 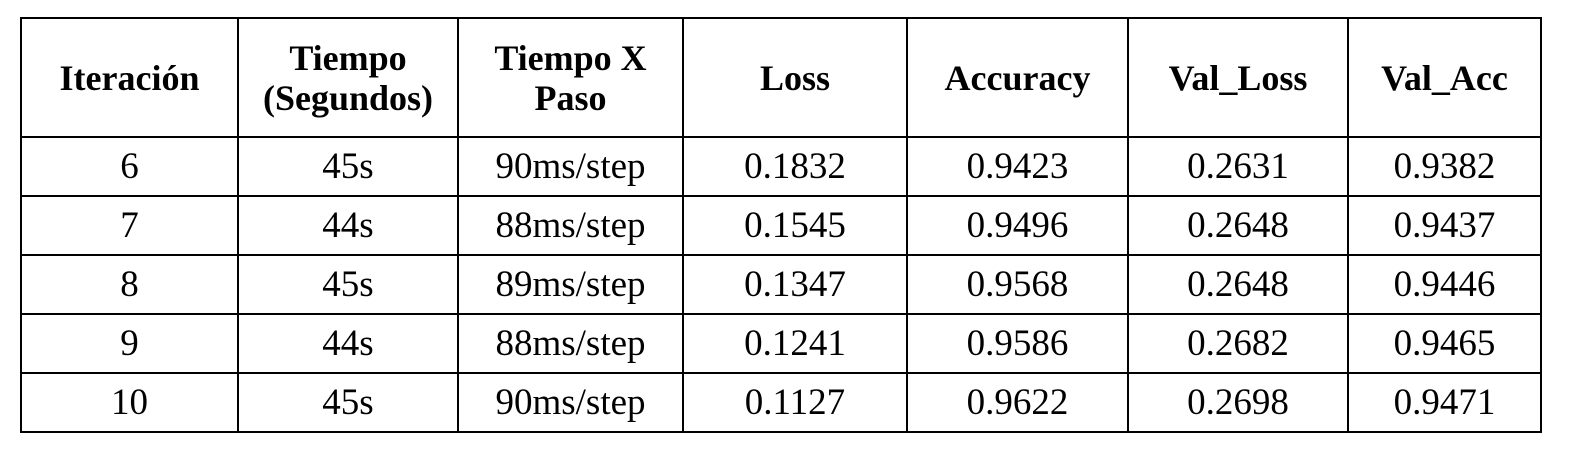 What do you see at coordinates (348, 77) in the screenshot?
I see `header-tiempo-segundos: Tiempo (Segundos)` at bounding box center [348, 77].